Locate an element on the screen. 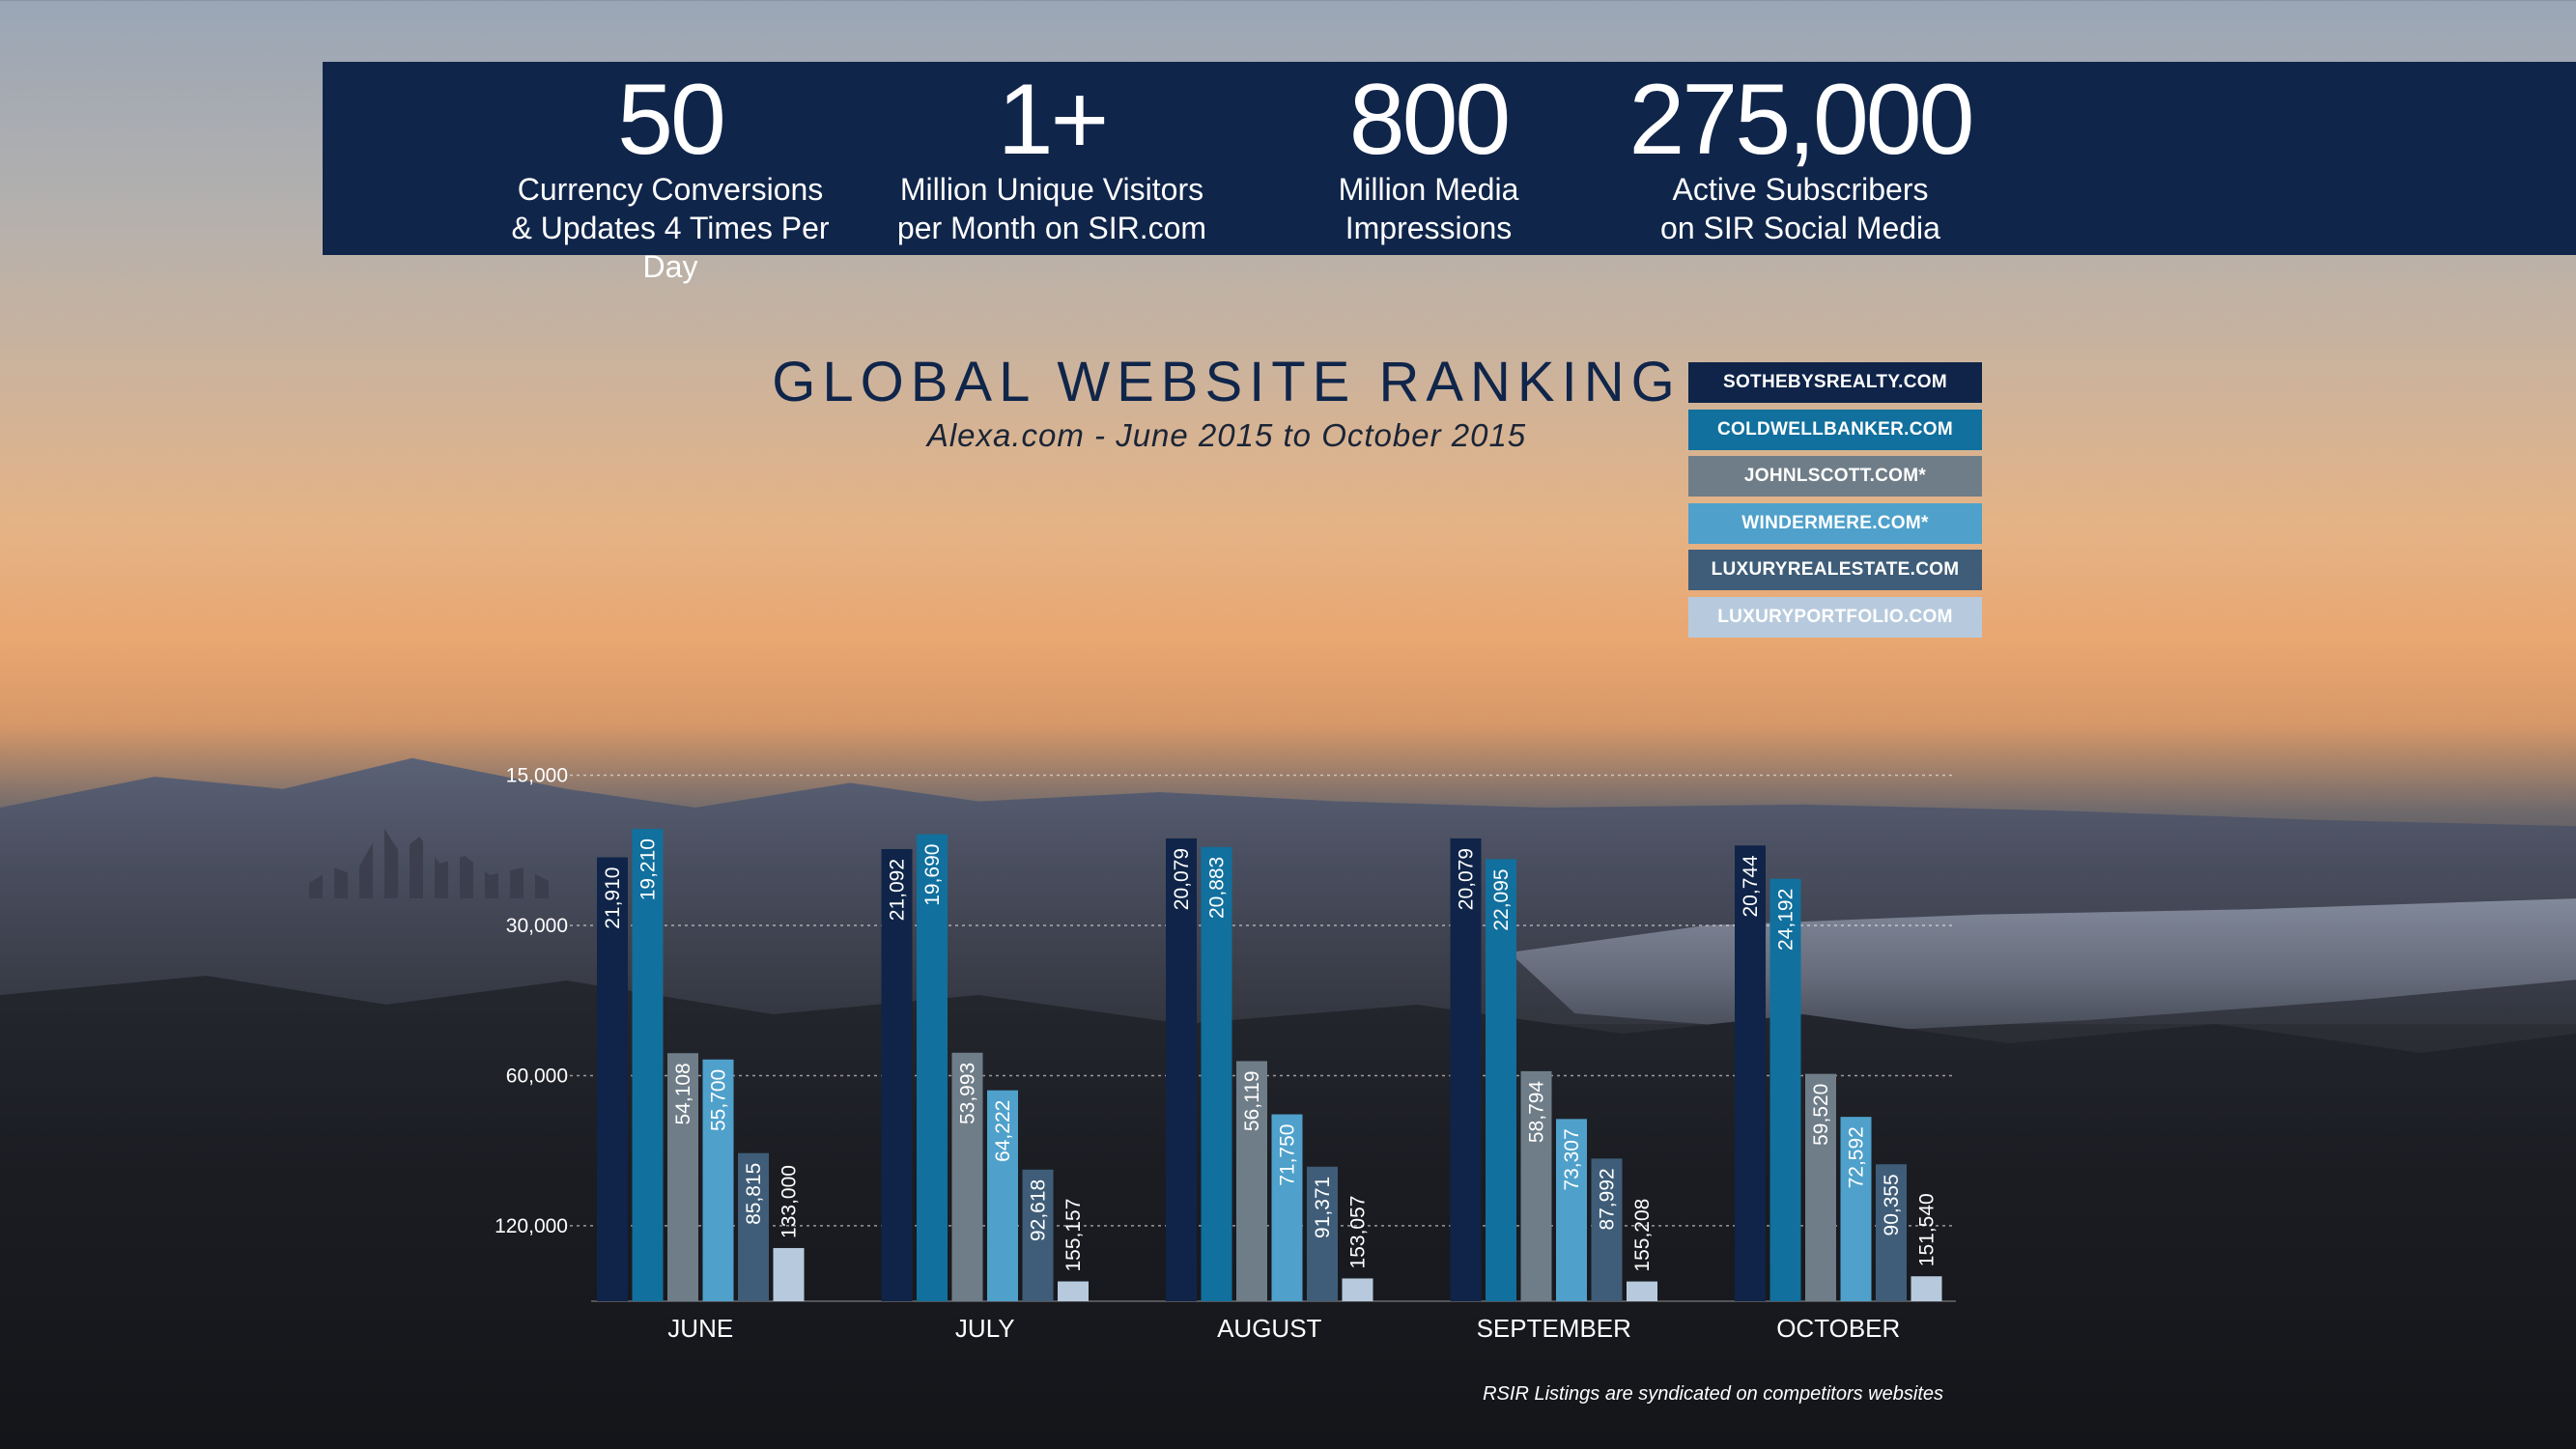 This screenshot has height=1449, width=2576. stat-impressions: 800 Million Media Impressions is located at coordinates (1428, 154).